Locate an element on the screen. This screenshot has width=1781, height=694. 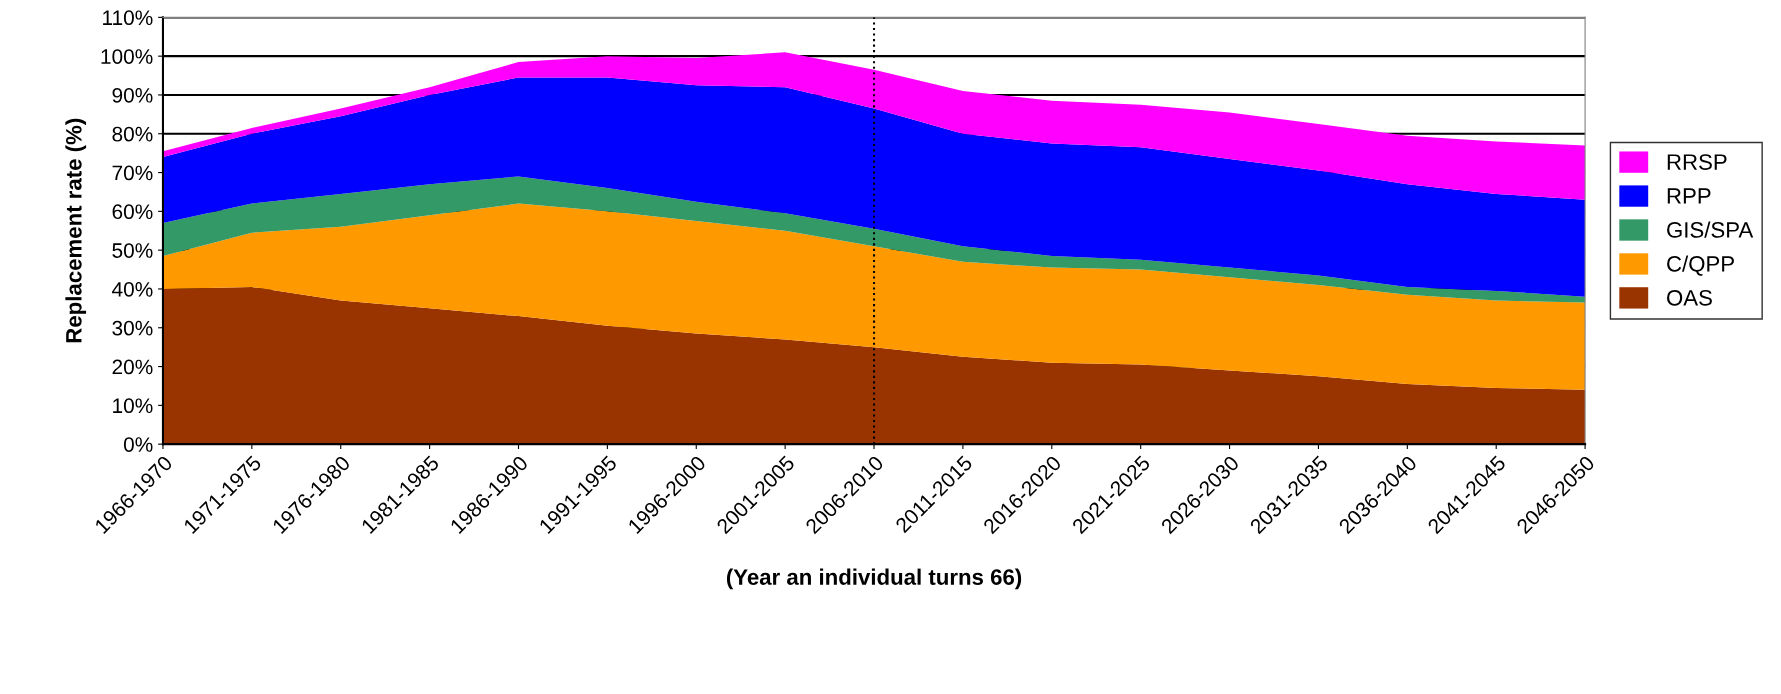
y-tick-label: 0% is located at coordinates (138, 444).